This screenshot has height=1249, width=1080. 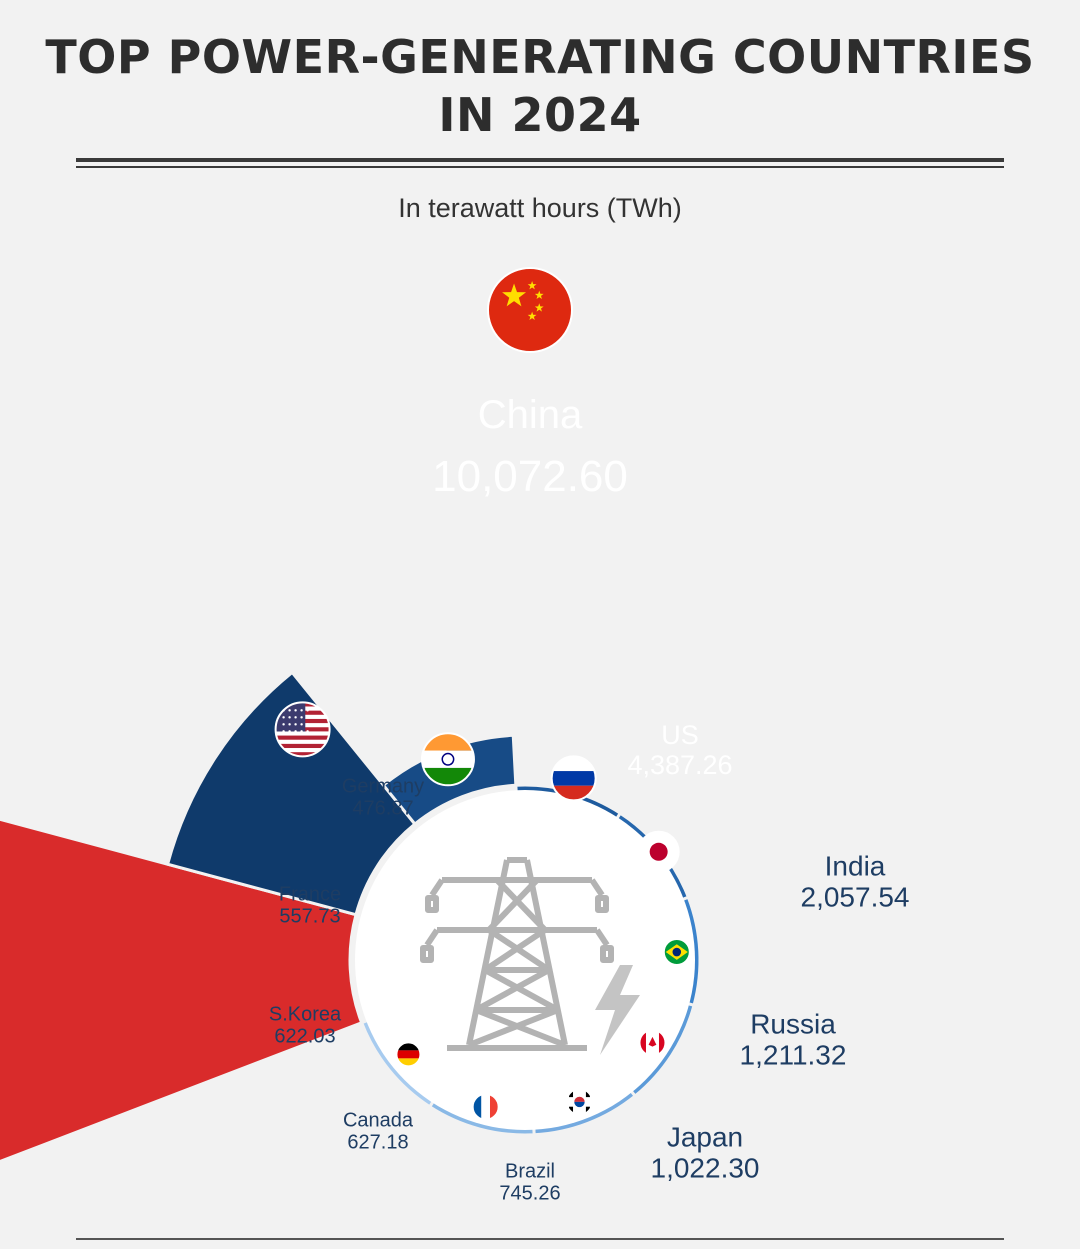 I want to click on bar-us, so click(x=291, y=793).